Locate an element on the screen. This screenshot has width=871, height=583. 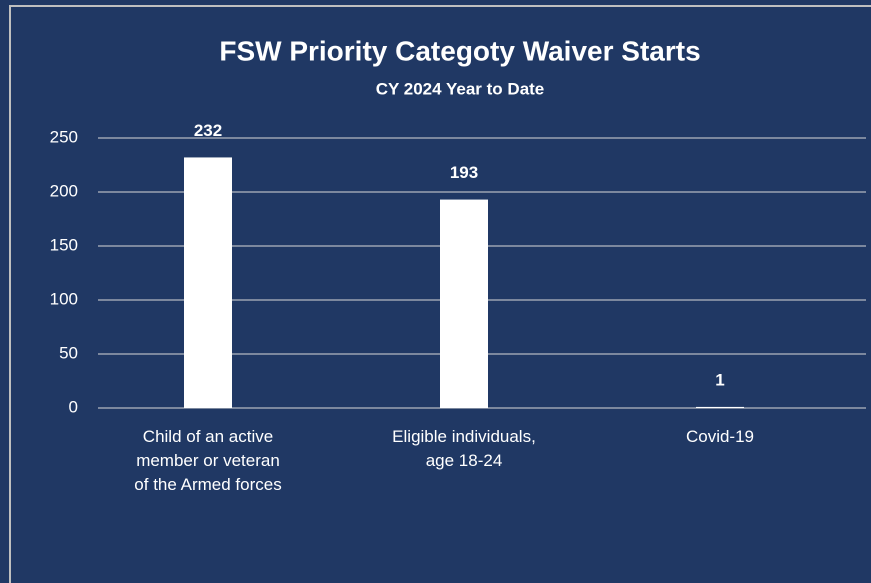
y-tick-label: 200 is located at coordinates (64, 190).